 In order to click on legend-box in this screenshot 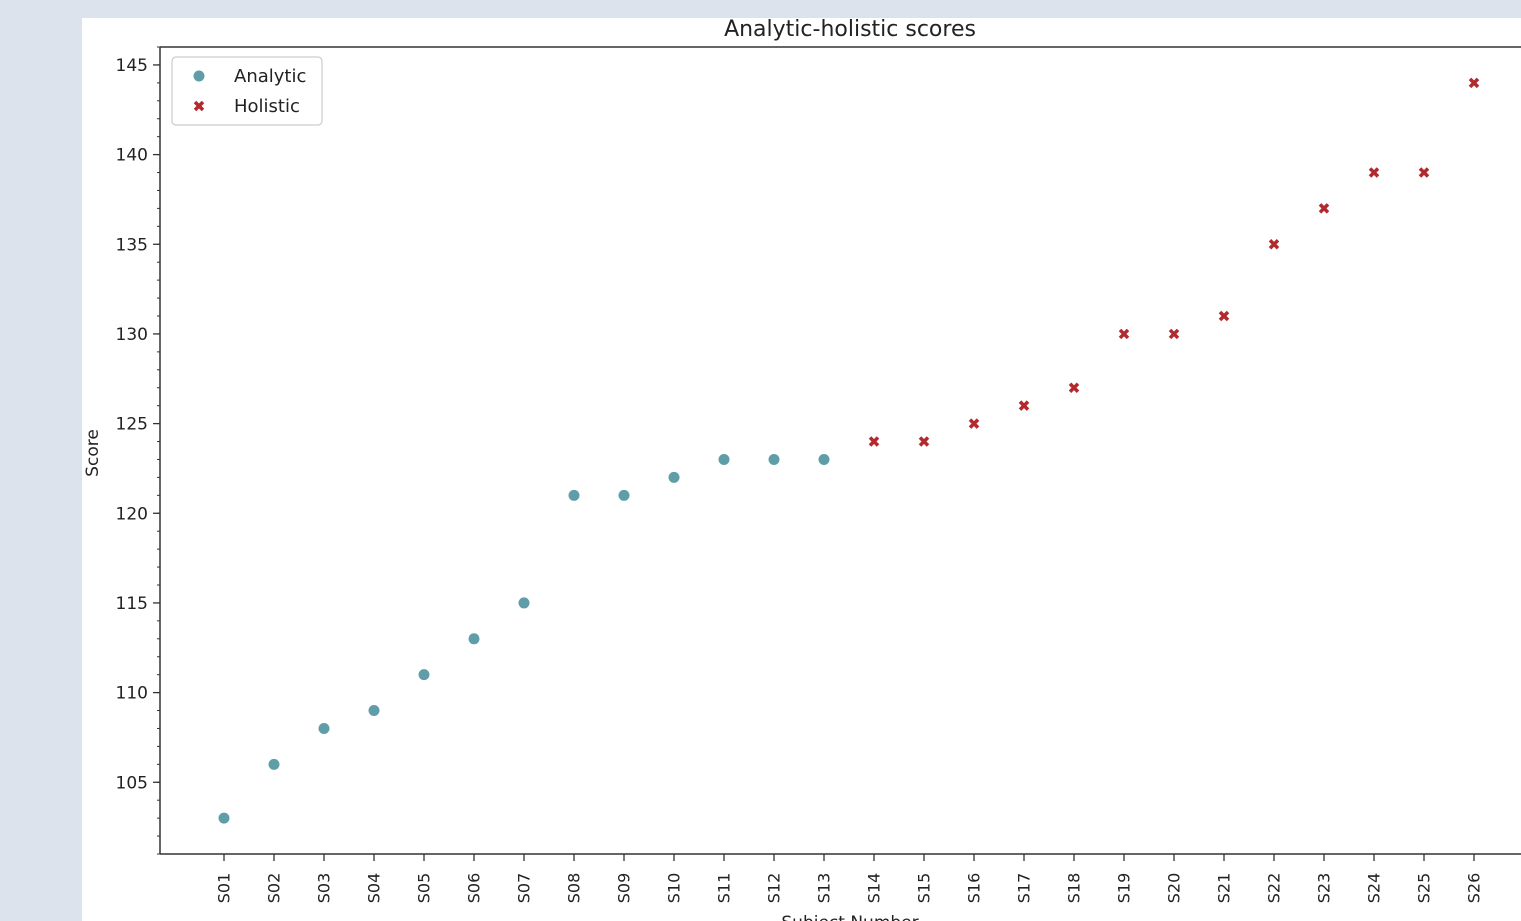, I will do `click(247, 91)`.